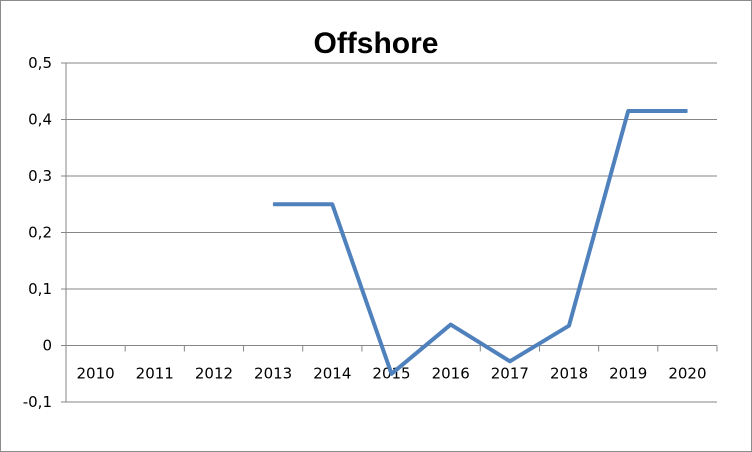  Describe the element at coordinates (332, 374) in the screenshot. I see `x-tick-label: 2014` at that location.